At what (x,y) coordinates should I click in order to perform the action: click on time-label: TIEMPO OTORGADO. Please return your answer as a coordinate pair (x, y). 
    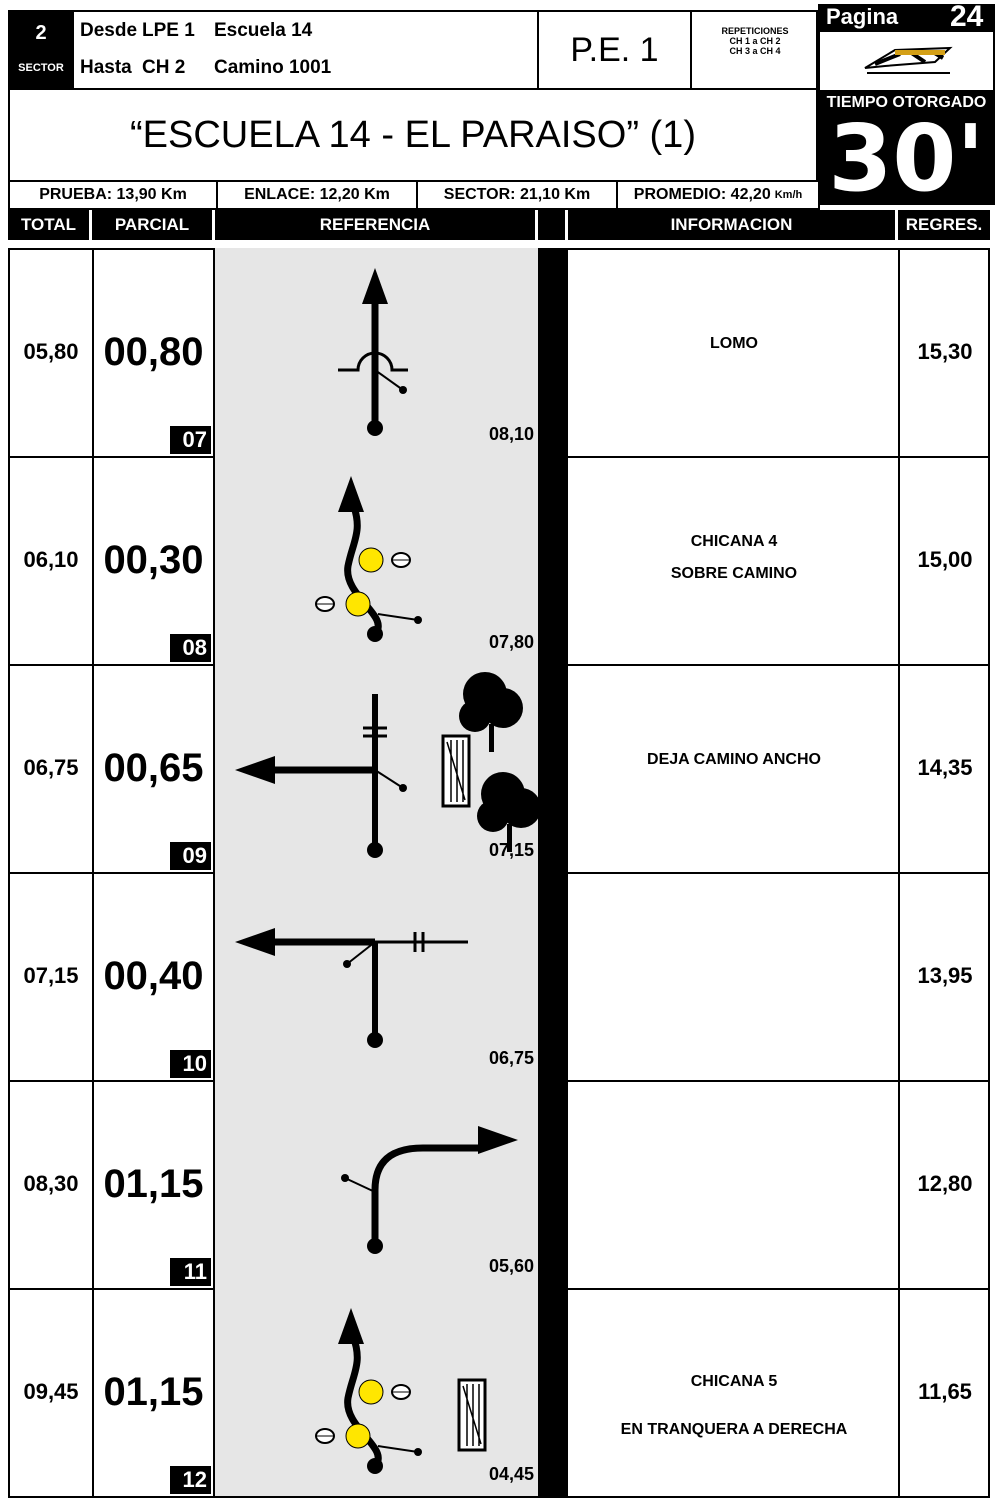
    Looking at the image, I should click on (906, 102).